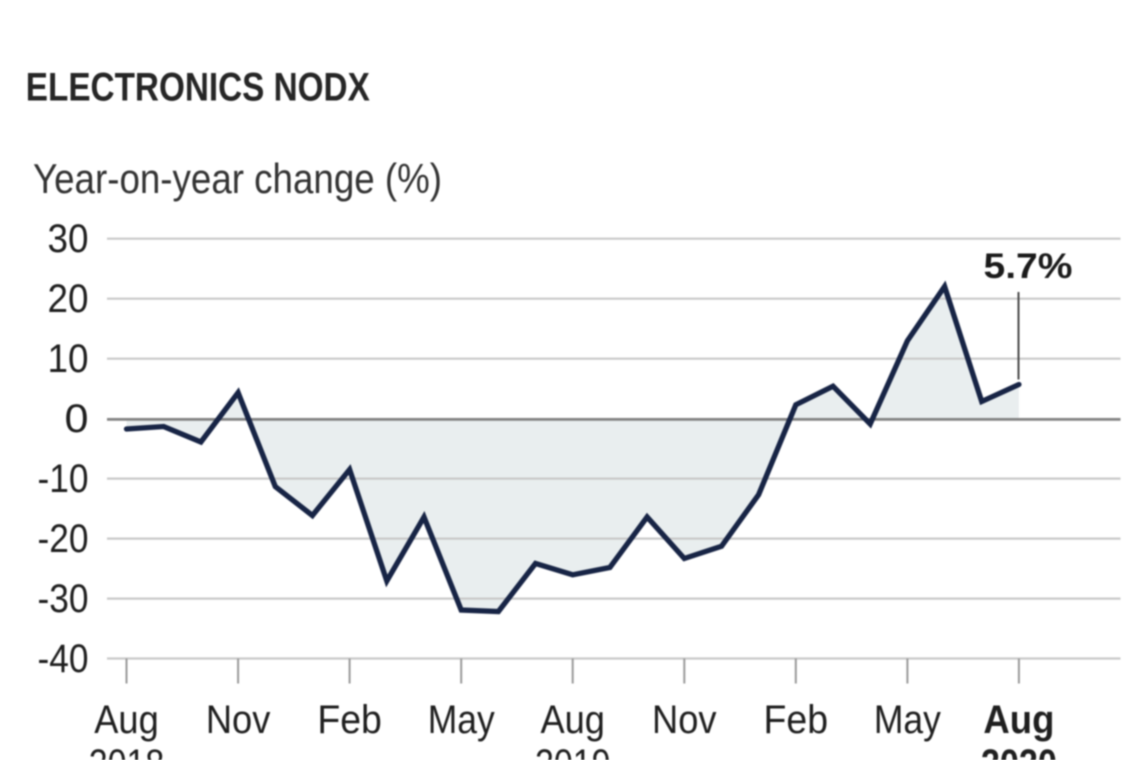 The image size is (1140, 760). Describe the element at coordinates (63, 599) in the screenshot. I see `svg-text: -30` at that location.